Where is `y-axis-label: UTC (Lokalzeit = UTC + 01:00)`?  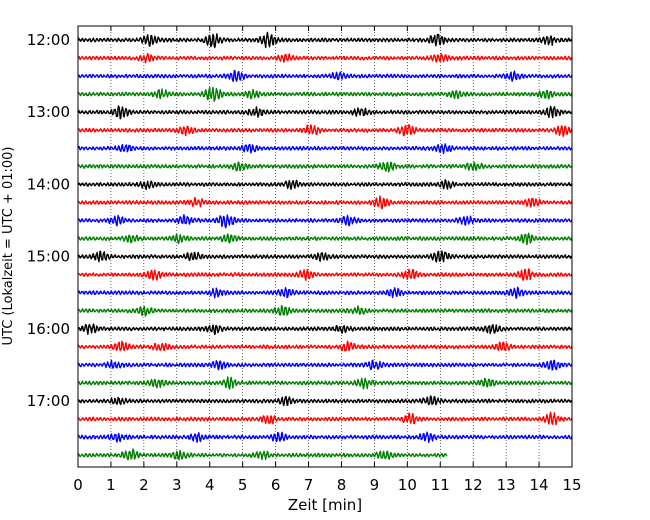 y-axis-label: UTC (Lokalzeit = UTC + 01:00) is located at coordinates (8, 246).